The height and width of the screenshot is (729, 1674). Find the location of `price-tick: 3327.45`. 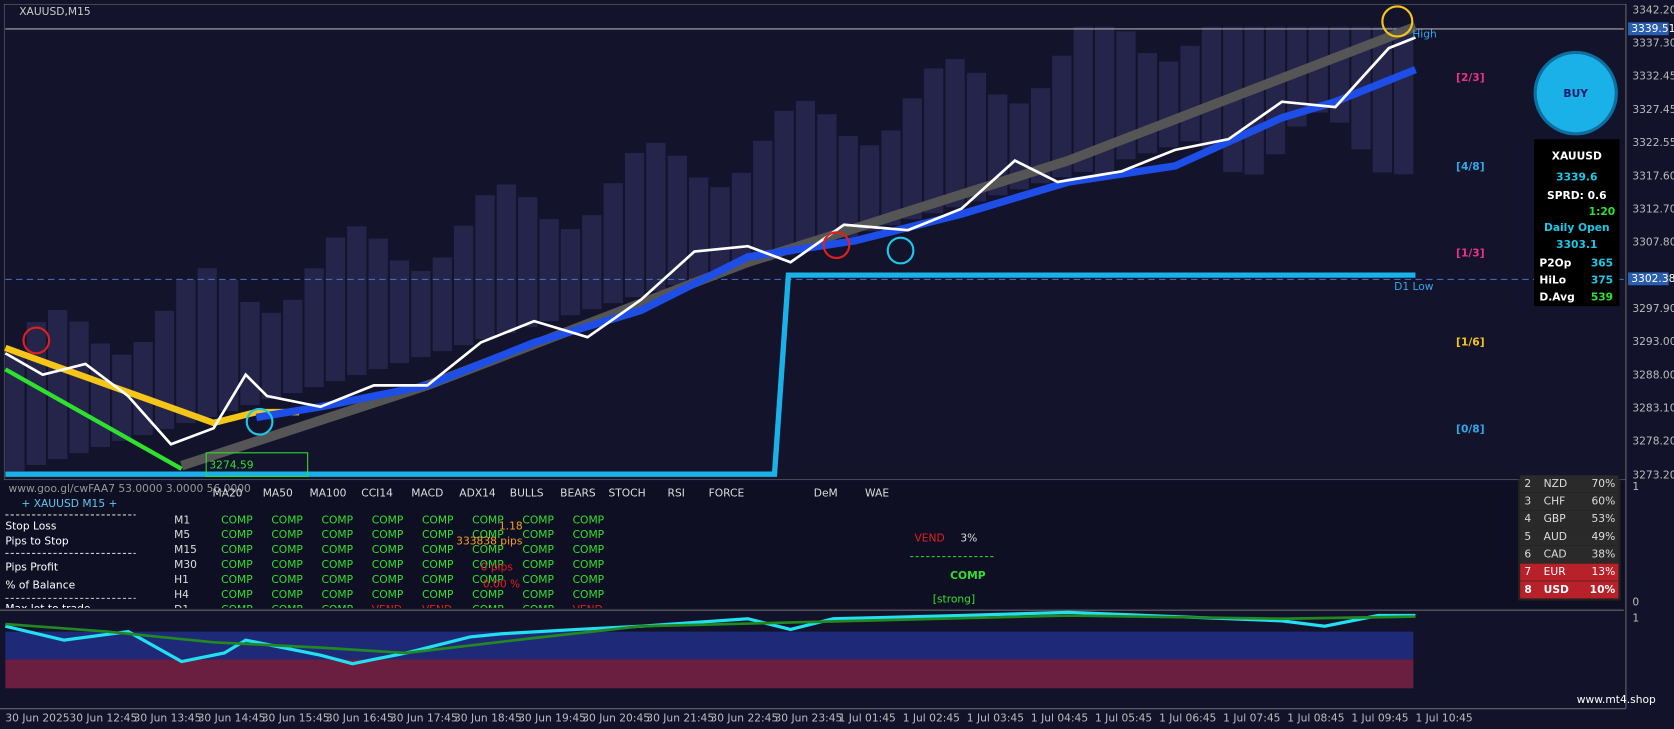

price-tick: 3327.45 is located at coordinates (1653, 109).